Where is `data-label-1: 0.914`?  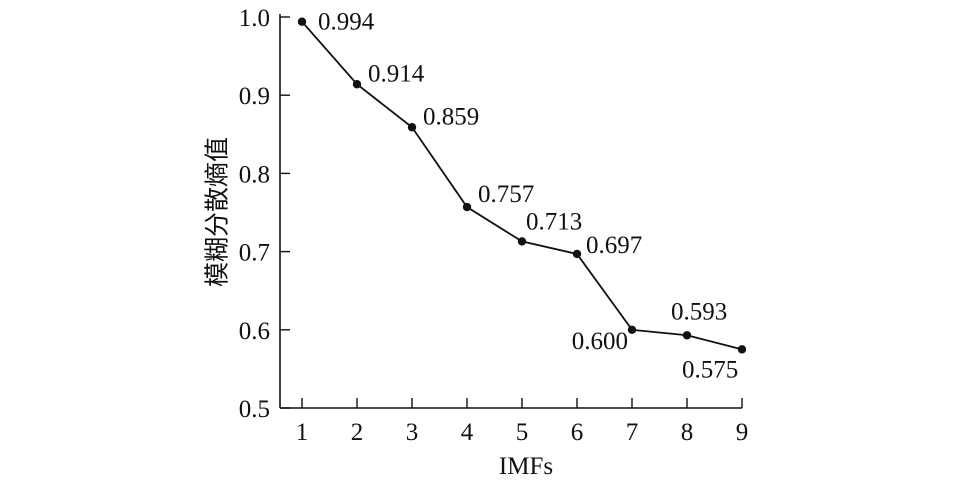 data-label-1: 0.914 is located at coordinates (396, 73).